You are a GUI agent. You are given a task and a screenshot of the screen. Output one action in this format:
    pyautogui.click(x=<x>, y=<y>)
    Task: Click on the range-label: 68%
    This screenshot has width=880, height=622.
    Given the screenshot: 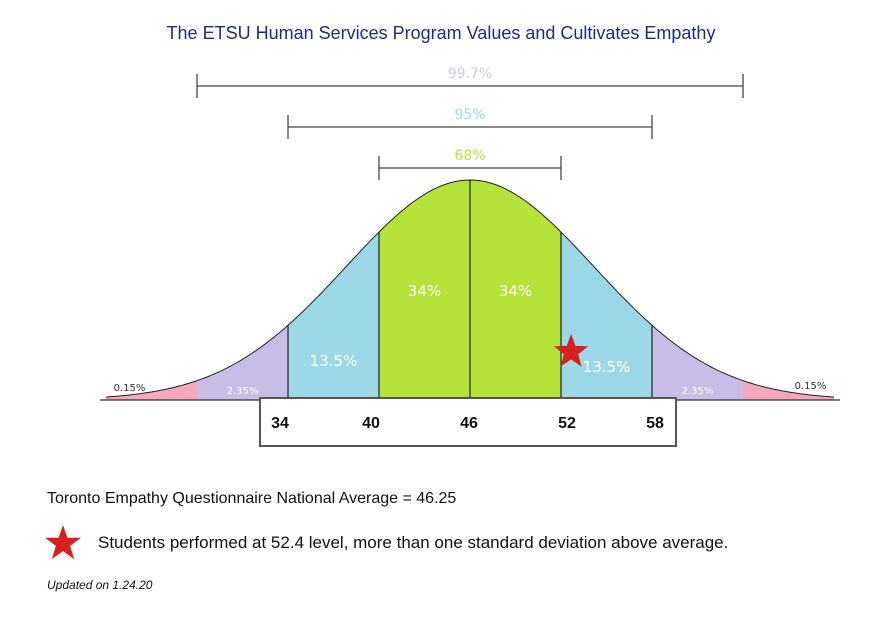 What is the action you would take?
    pyautogui.click(x=469, y=156)
    